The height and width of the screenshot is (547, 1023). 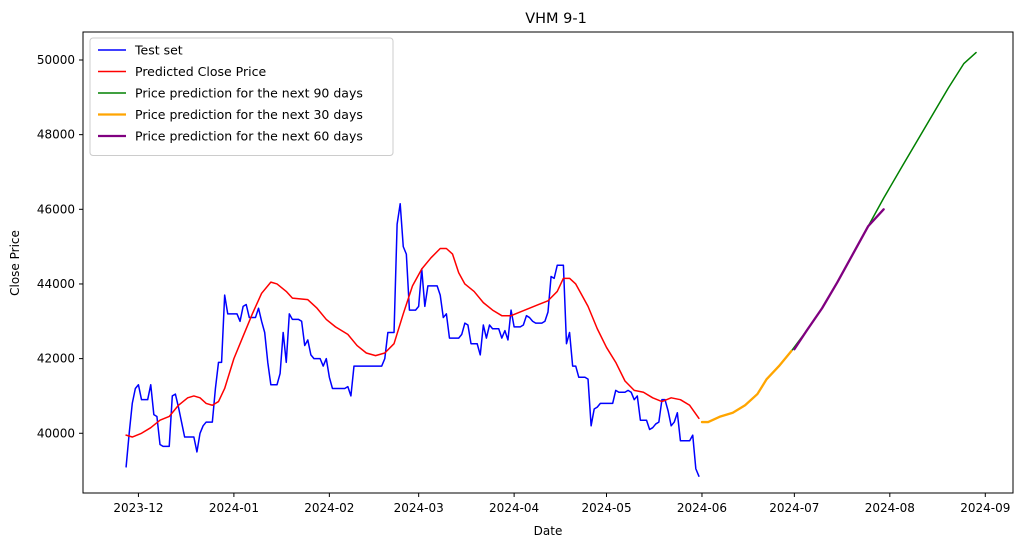 I want to click on y-tick-label: 44000, so click(x=56, y=284).